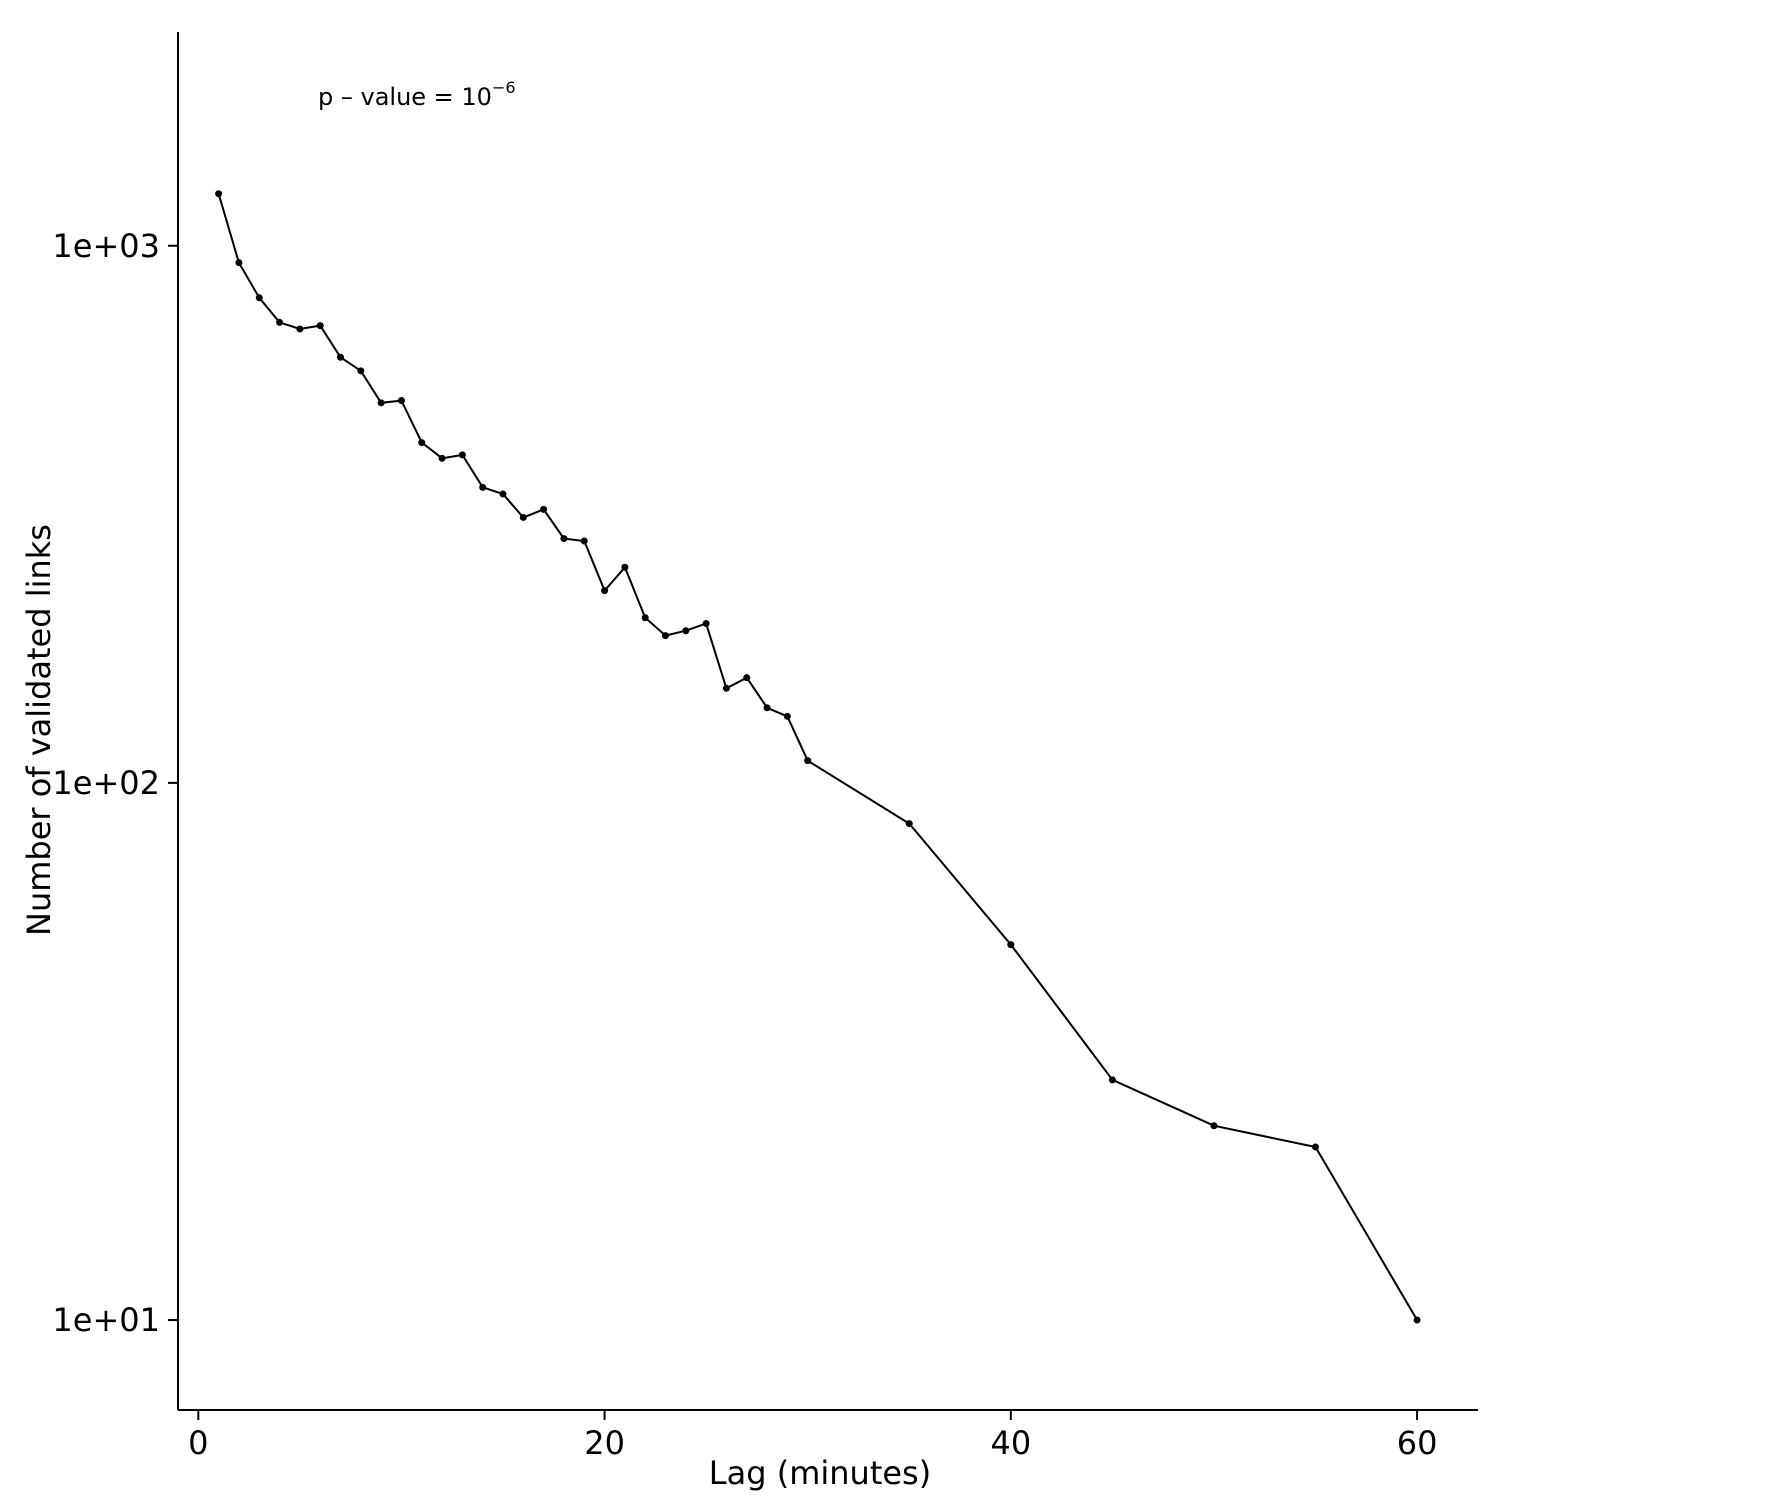  I want to click on x-tick-label: 0, so click(198, 1443).